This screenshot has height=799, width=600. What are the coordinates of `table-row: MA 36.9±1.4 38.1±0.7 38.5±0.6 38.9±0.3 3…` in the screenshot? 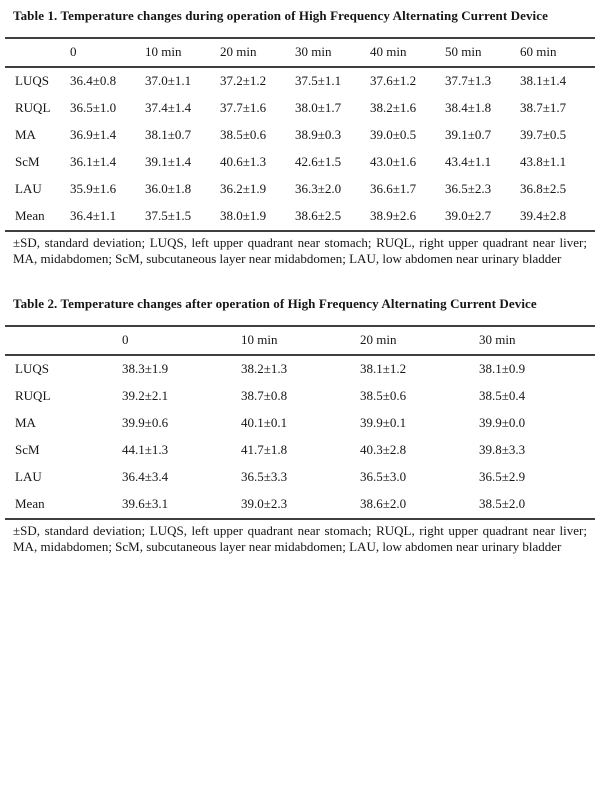 It's located at (300, 135).